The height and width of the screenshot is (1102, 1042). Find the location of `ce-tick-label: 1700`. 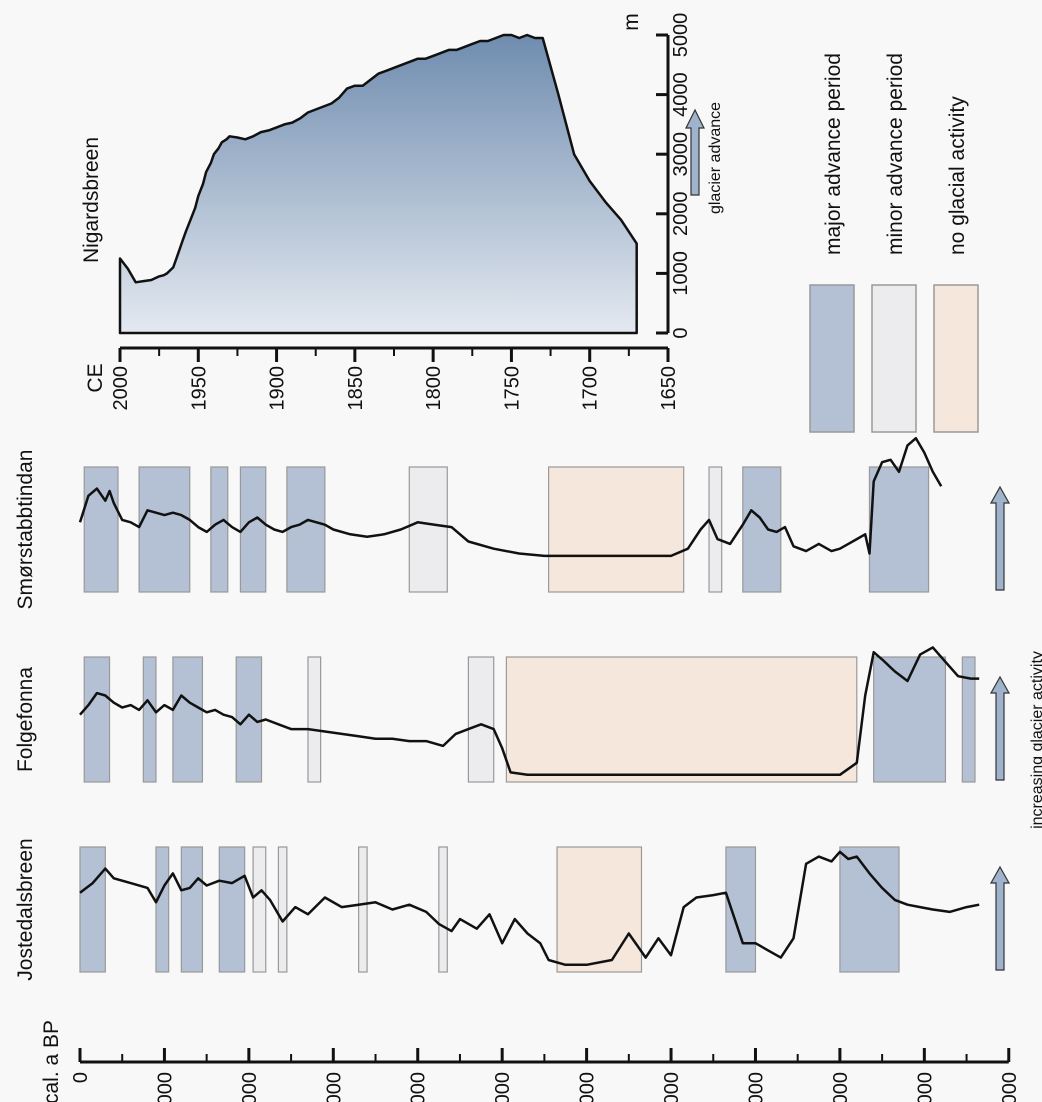

ce-tick-label: 1700 is located at coordinates (591, 388).